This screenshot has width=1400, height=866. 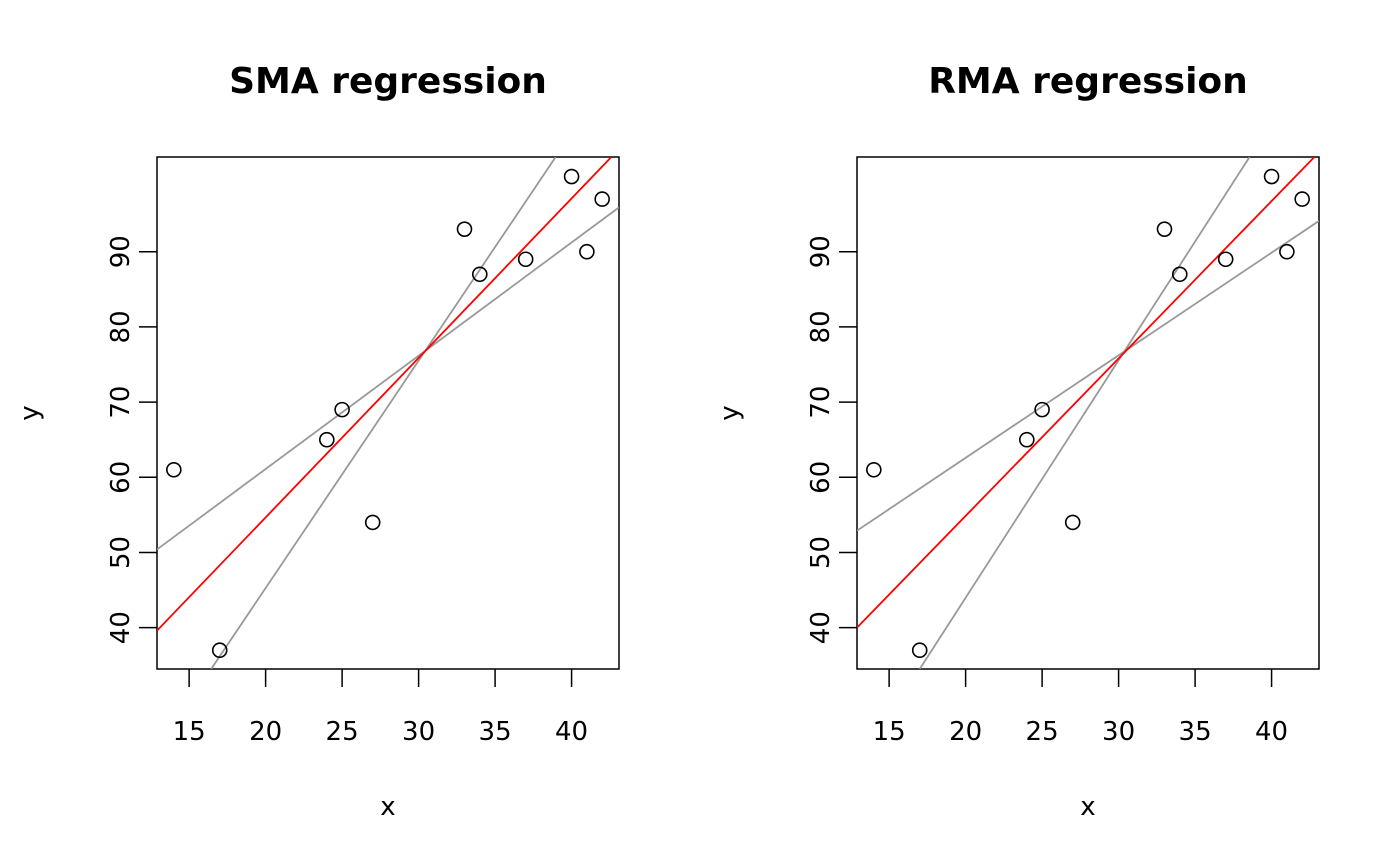 I want to click on chart-title: SMA regression, so click(x=388, y=81).